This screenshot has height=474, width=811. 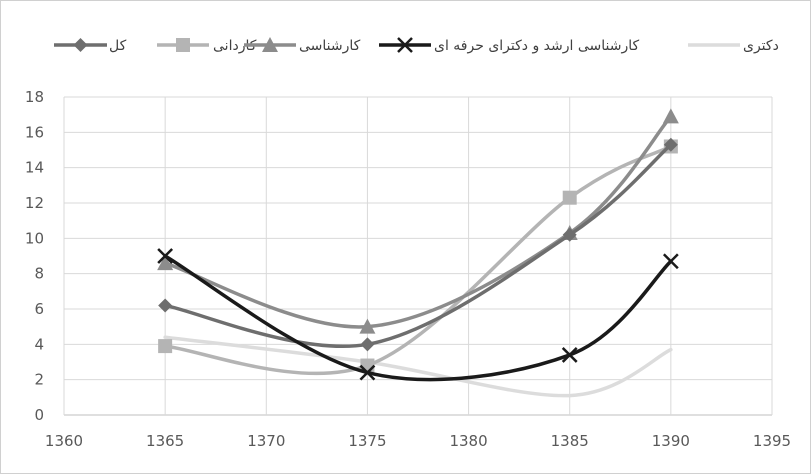 What do you see at coordinates (761, 46) in the screenshot?
I see `legend-label: دکتری` at bounding box center [761, 46].